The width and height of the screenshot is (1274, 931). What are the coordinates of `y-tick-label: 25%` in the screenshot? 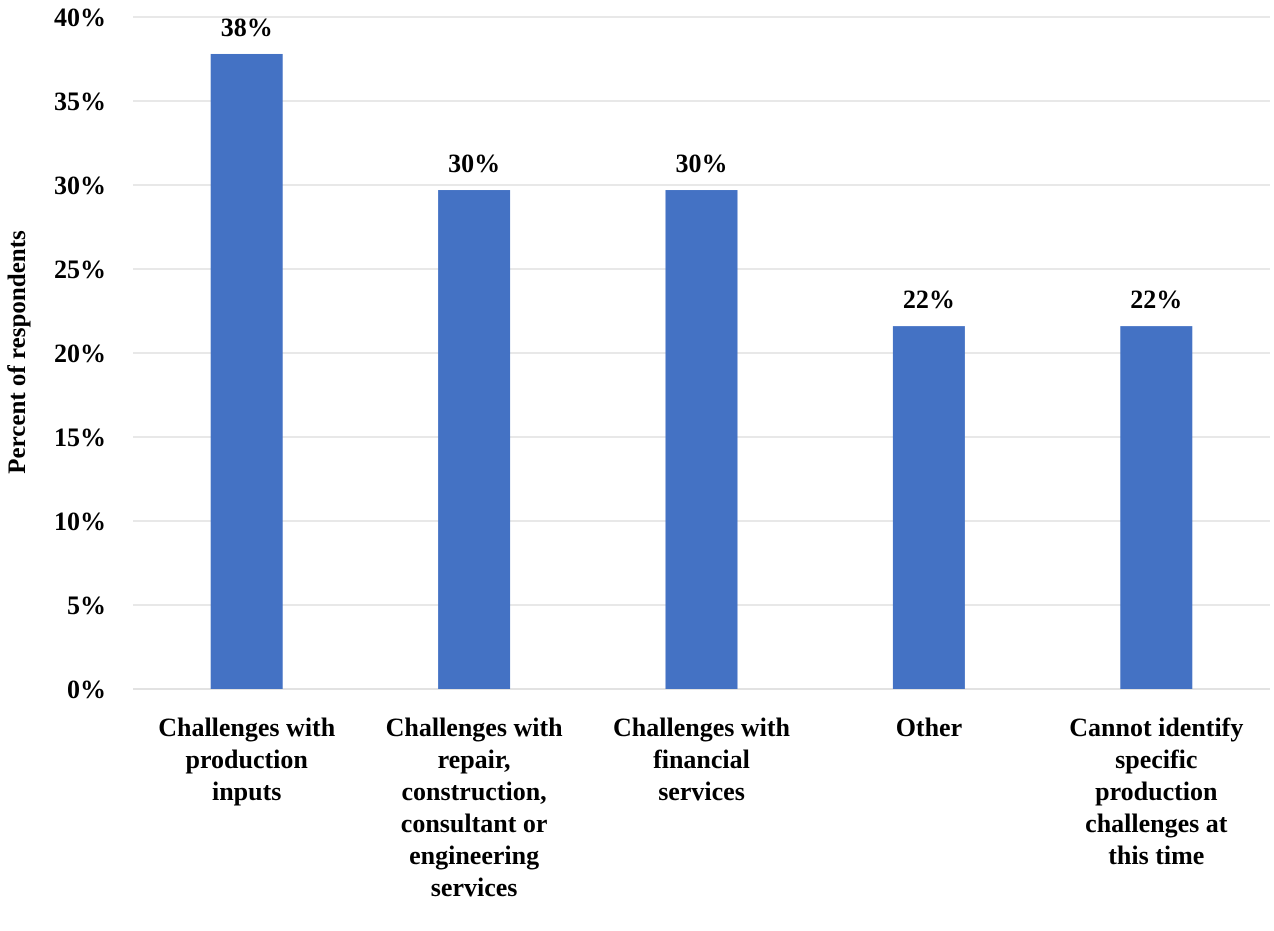 It's located at (80, 269).